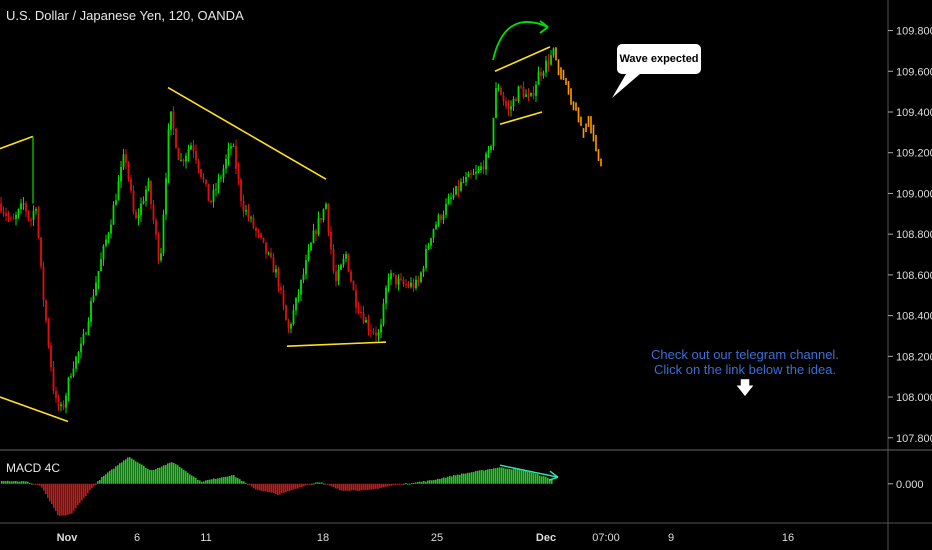 The height and width of the screenshot is (550, 932). Describe the element at coordinates (788, 538) in the screenshot. I see `x-tick-label: 16` at that location.